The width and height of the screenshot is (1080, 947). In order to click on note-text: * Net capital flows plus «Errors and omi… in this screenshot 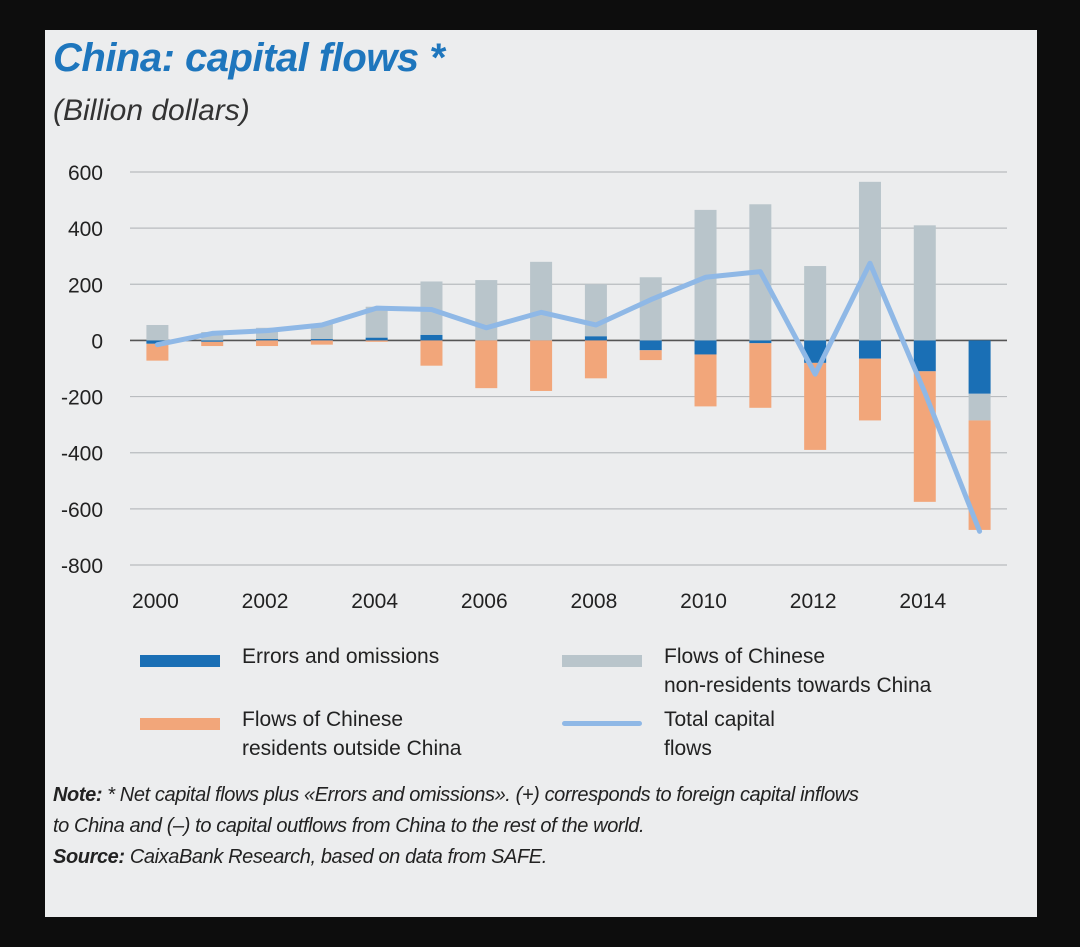, I will do `click(480, 795)`.